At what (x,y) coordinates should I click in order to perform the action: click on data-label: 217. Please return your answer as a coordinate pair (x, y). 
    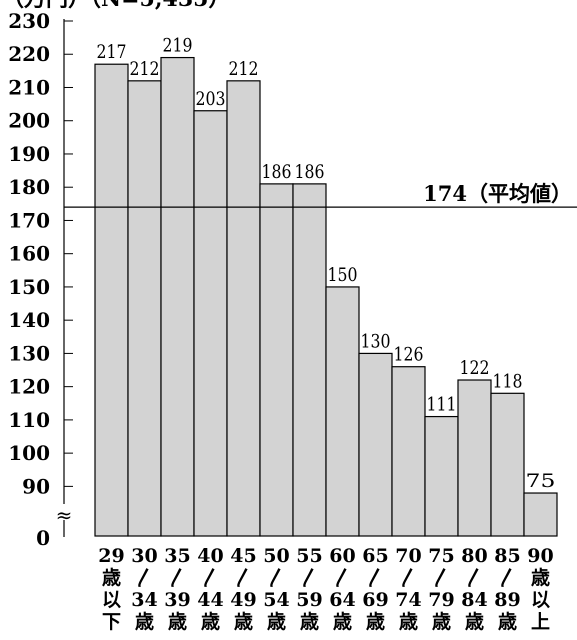
    Looking at the image, I should click on (112, 52).